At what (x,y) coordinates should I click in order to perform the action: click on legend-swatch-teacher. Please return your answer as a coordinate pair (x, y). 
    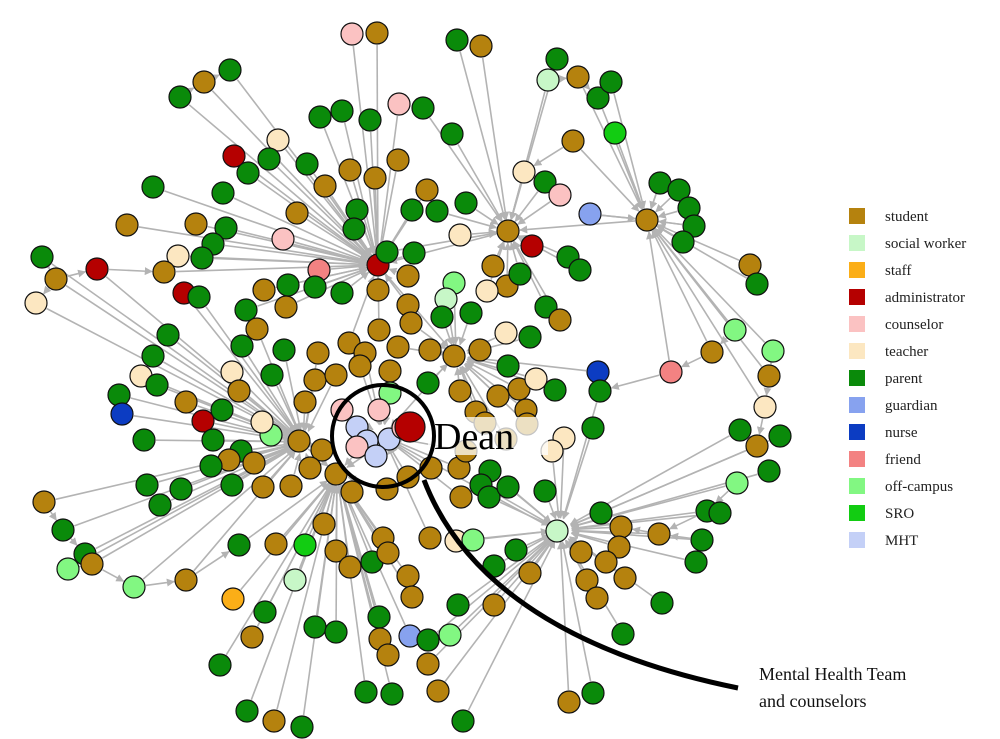
    Looking at the image, I should click on (857, 351).